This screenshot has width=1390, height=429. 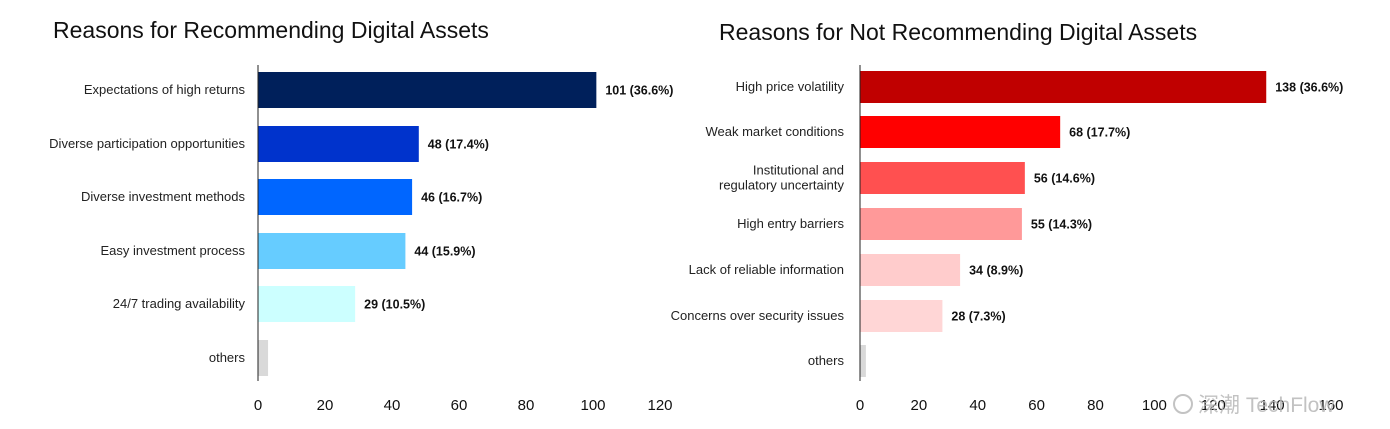 I want to click on left-x-tick-0: 0, so click(x=258, y=405).